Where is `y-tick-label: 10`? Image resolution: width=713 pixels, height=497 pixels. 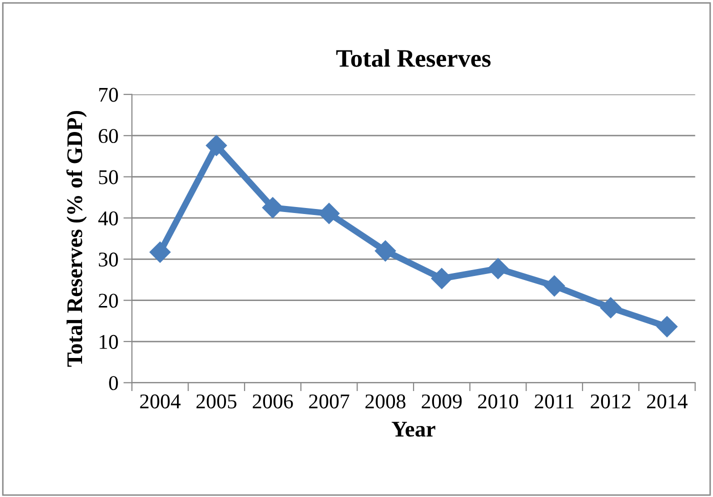 y-tick-label: 10 is located at coordinates (109, 341).